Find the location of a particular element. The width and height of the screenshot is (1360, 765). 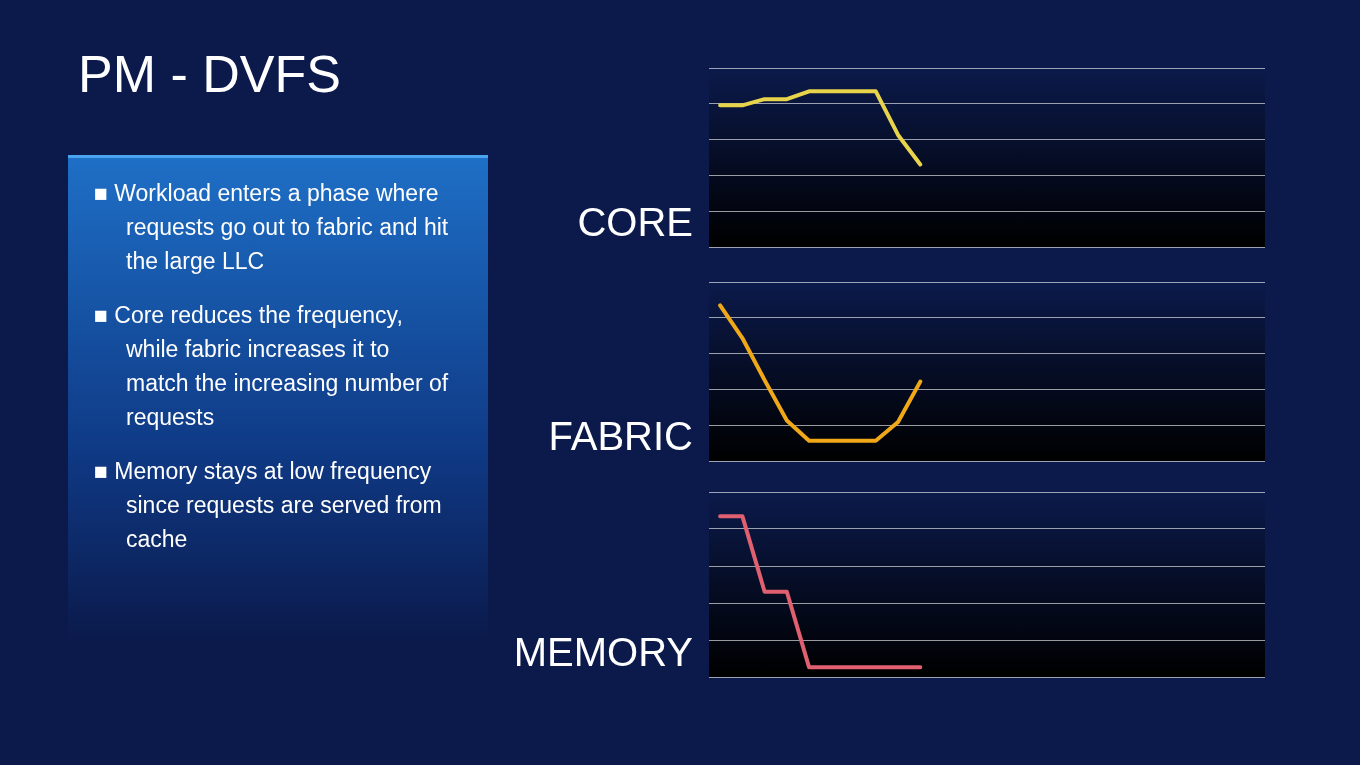

text: PM - DVFS is located at coordinates (209, 74).